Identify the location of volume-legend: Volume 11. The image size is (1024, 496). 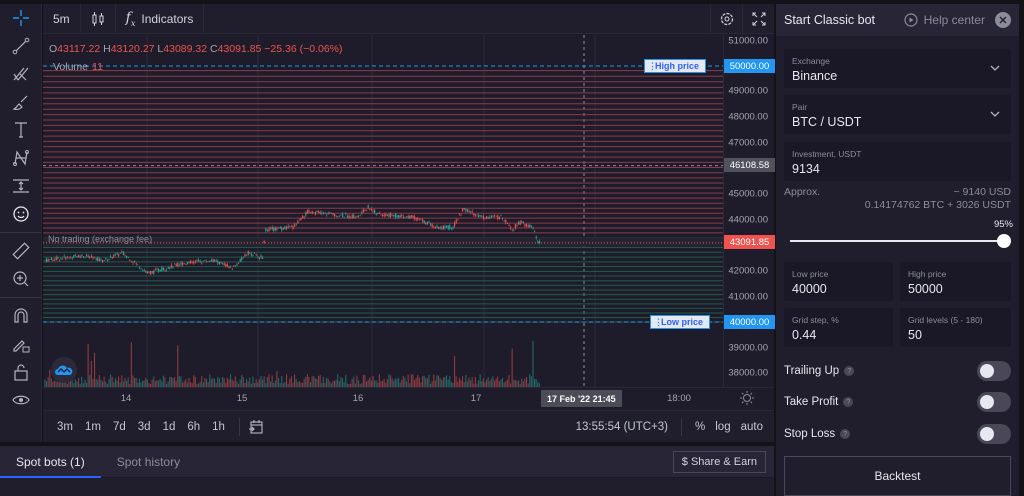
(78, 67).